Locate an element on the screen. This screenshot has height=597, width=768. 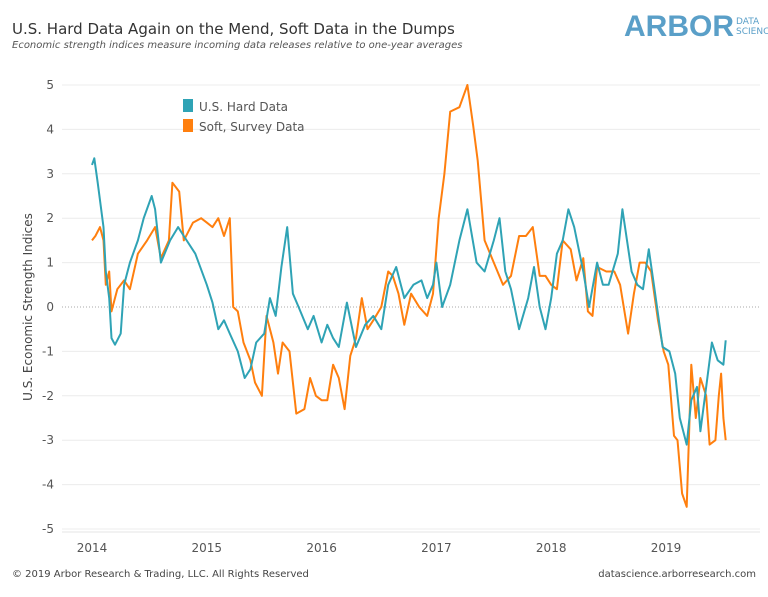
x-tick-label: 2016 is located at coordinates (321, 548).